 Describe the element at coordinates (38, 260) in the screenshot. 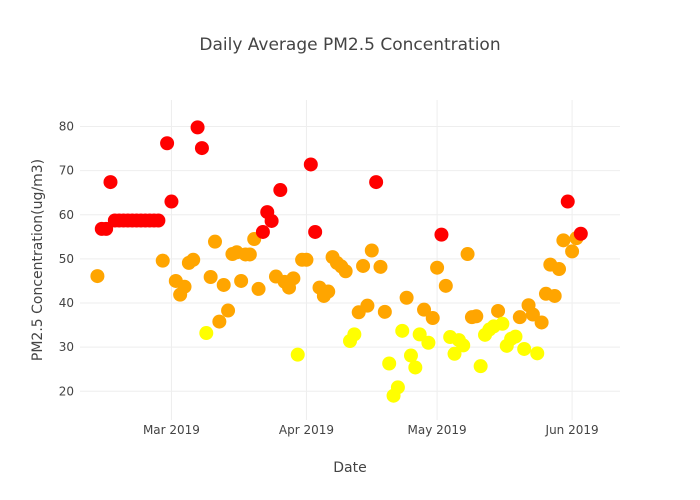

I see `y-axis-title: PM2.5 Concentration(ug/m3)` at that location.